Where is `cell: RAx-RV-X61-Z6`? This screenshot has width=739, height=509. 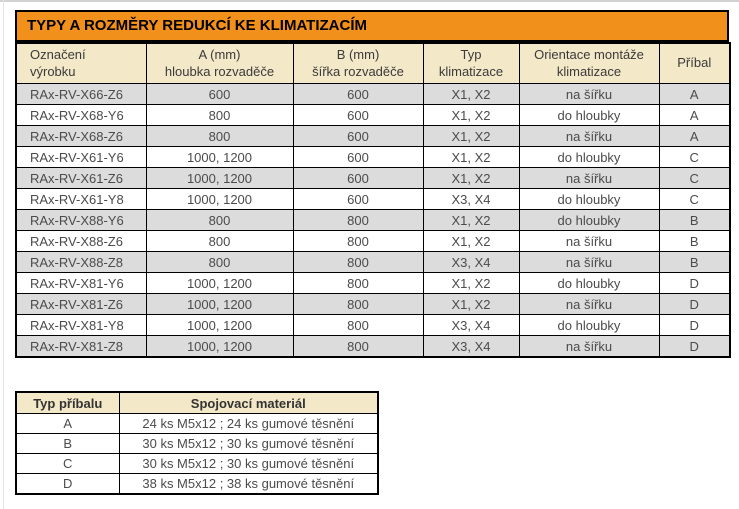
cell: RAx-RV-X61-Z6 is located at coordinates (81, 178).